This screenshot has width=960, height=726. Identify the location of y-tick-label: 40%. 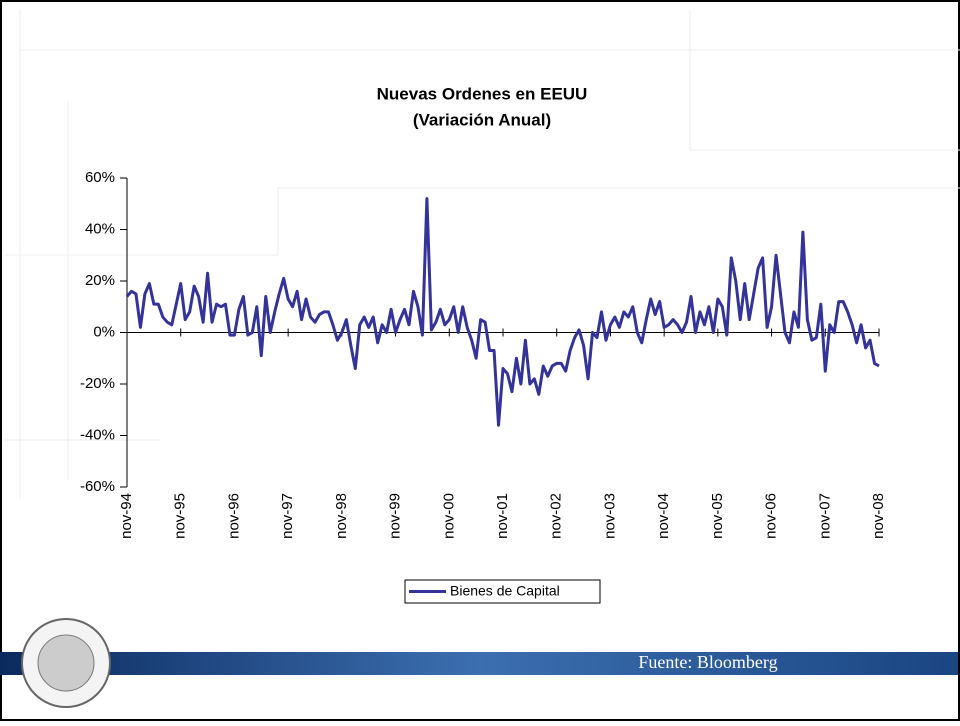
(100, 228).